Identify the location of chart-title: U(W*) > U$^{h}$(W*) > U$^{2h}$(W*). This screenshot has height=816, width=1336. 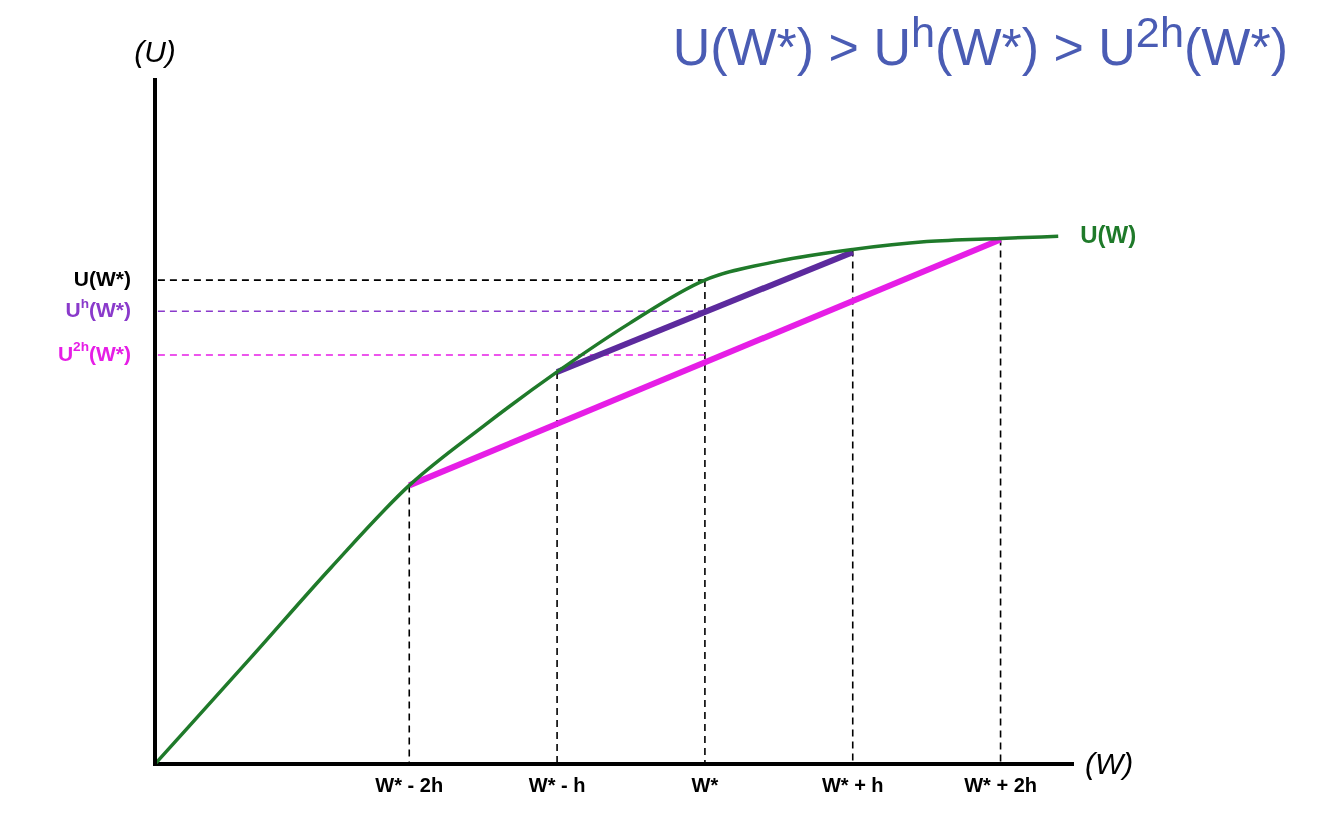
(980, 43).